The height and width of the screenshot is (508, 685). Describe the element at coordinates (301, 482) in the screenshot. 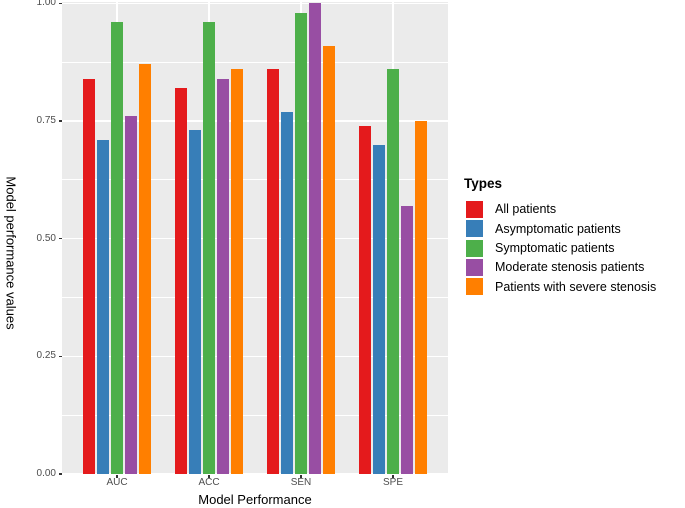

I see `x-tick-label: SEN` at that location.